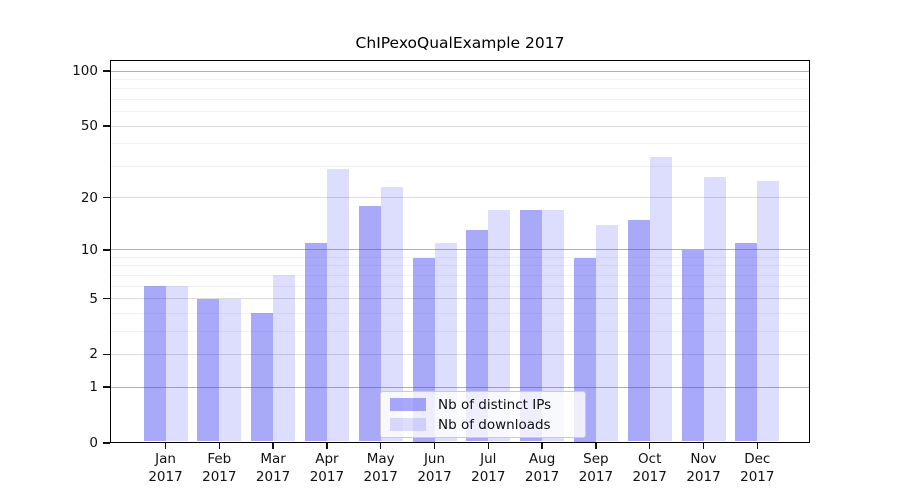 Image resolution: width=900 pixels, height=500 pixels. Describe the element at coordinates (434, 468) in the screenshot. I see `x-tick-label: Jun 2017` at that location.